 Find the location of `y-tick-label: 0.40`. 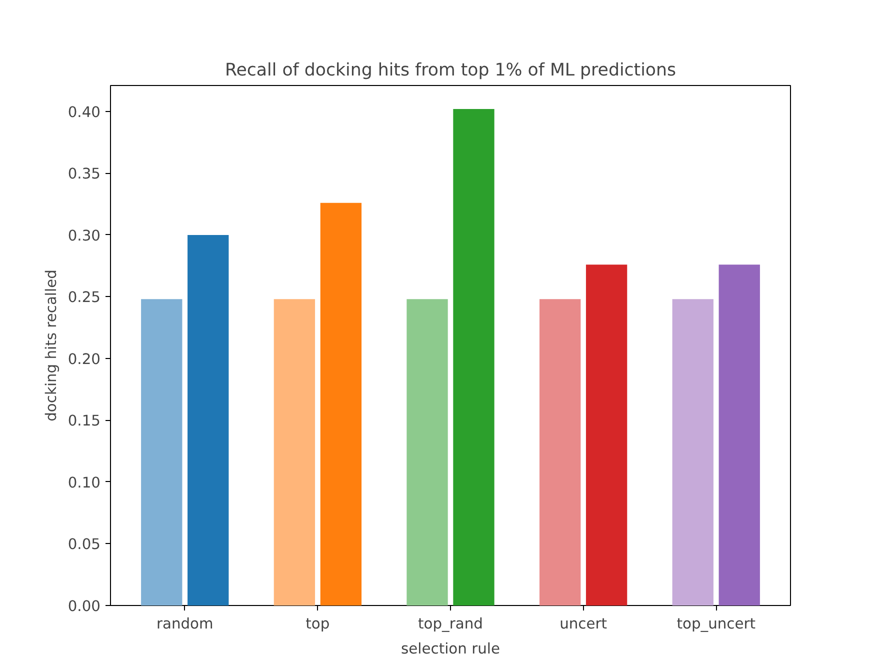

y-tick-label: 0.40 is located at coordinates (84, 112).